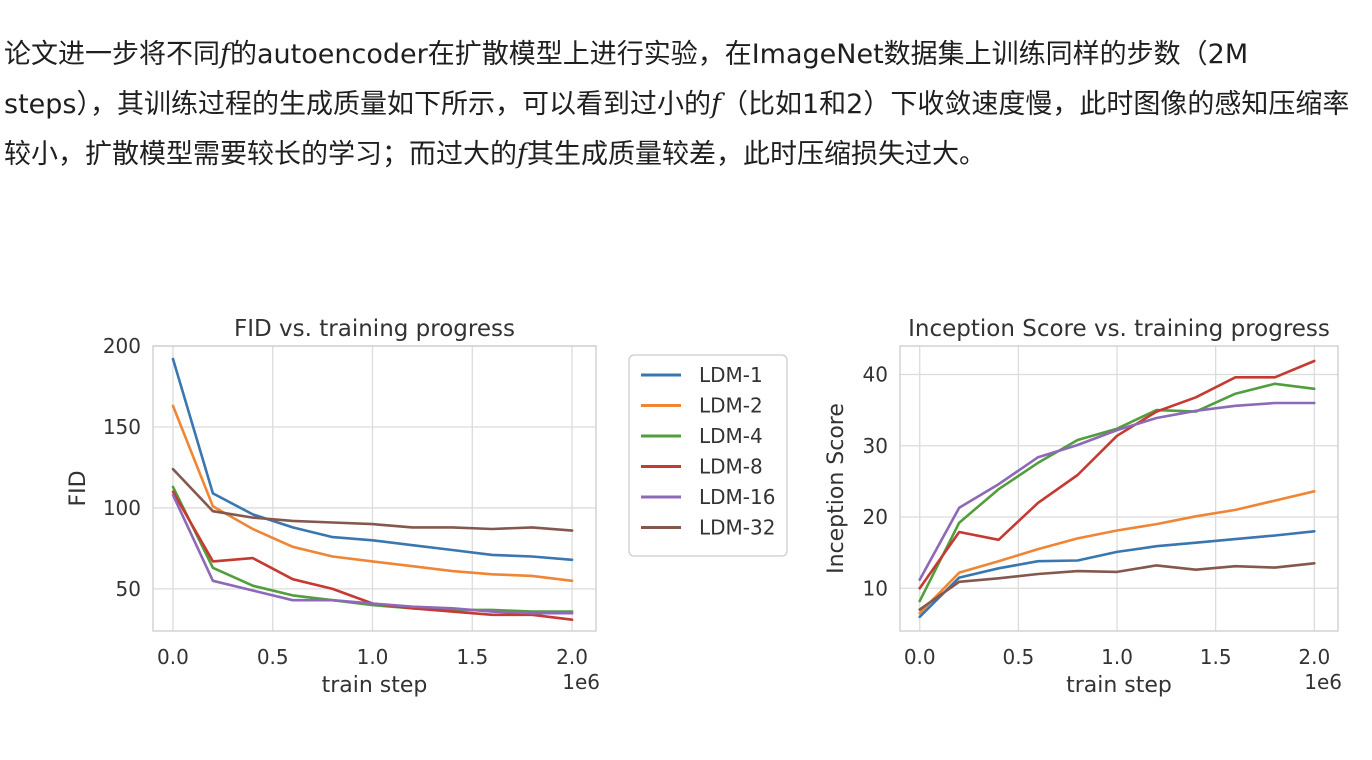 This screenshot has width=1372, height=760. Describe the element at coordinates (122, 427) in the screenshot. I see `y-tick-label: 150` at that location.